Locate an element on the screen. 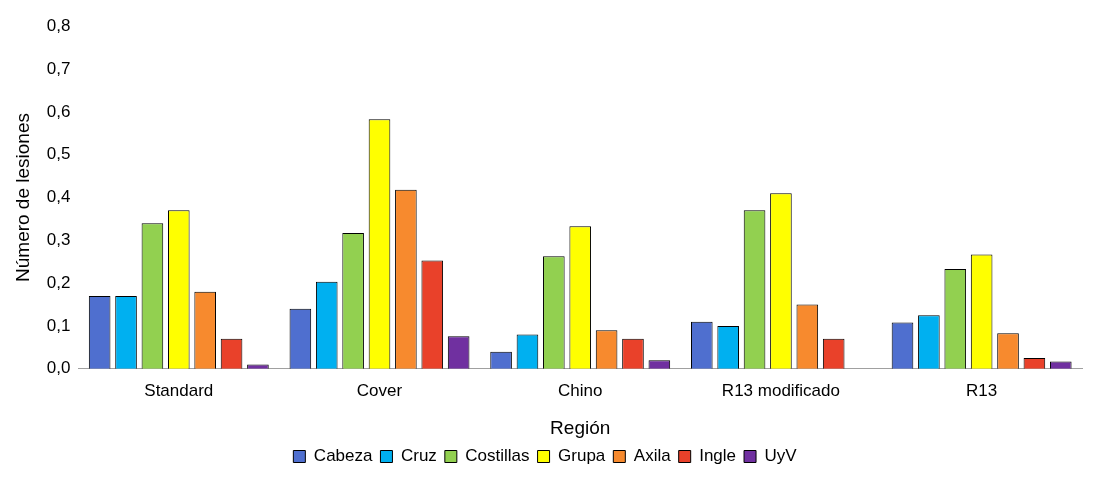  legend-label: Cabeza is located at coordinates (343, 456).